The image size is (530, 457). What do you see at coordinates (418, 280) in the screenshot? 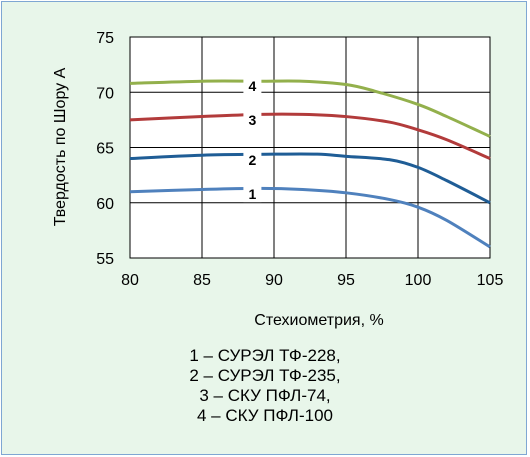
I see `x-tick-label-4: 100` at bounding box center [418, 280].